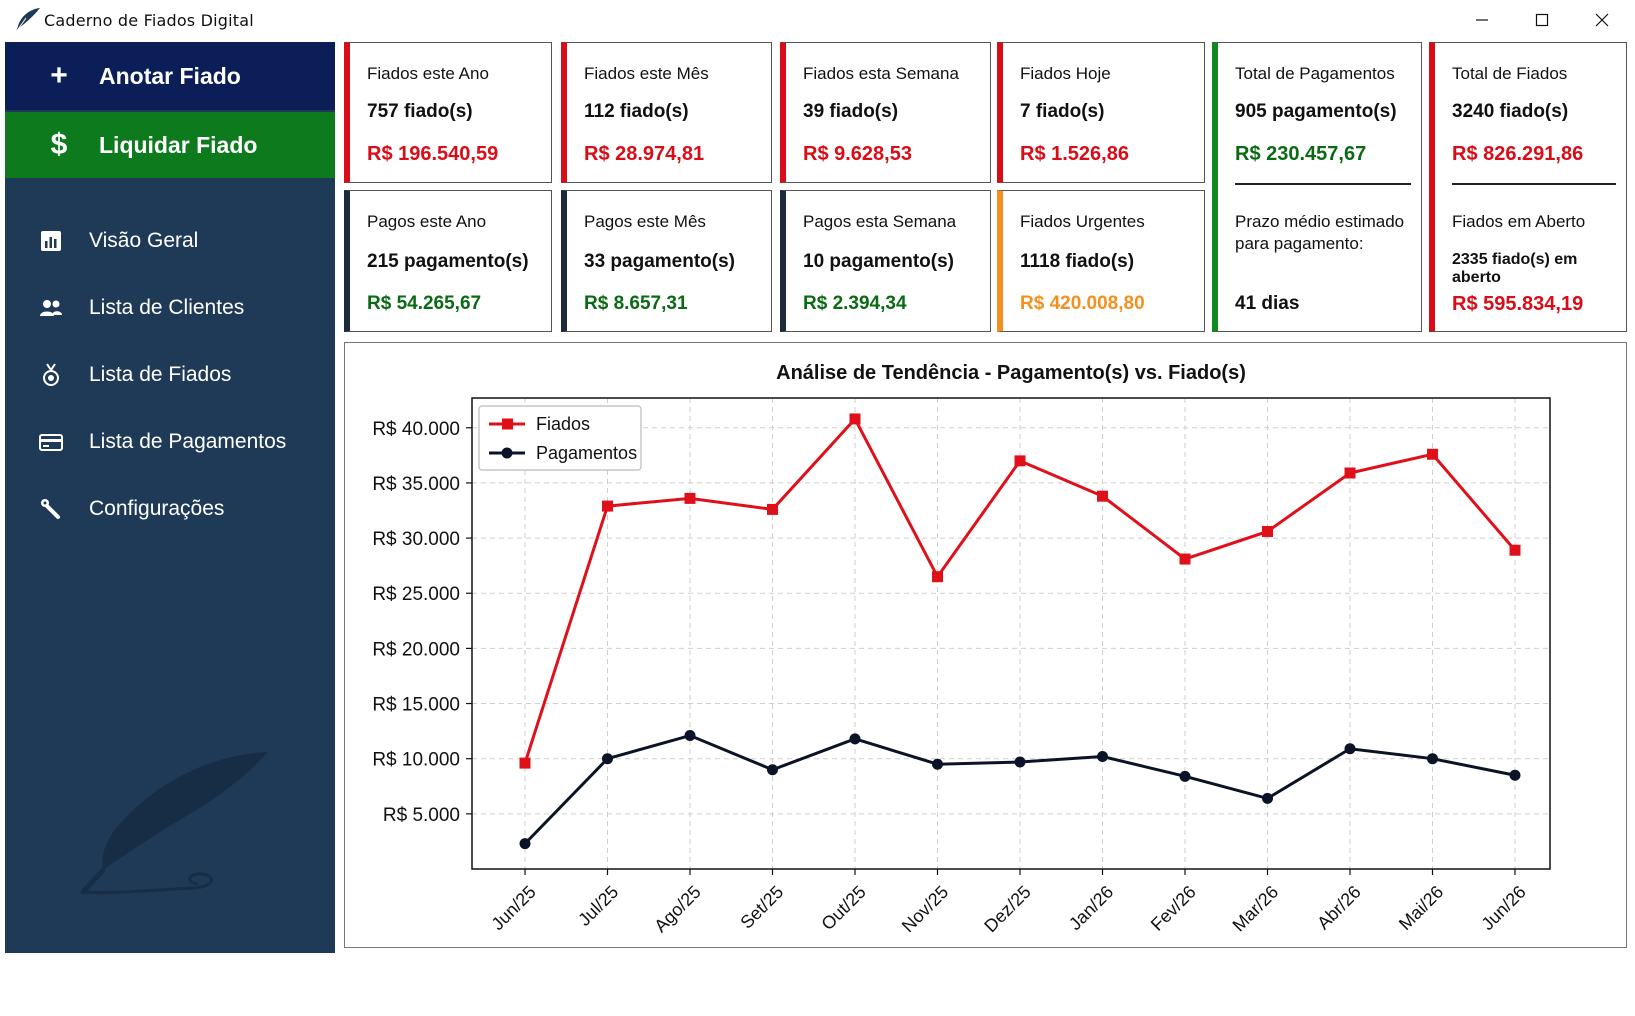 The height and width of the screenshot is (1016, 1635). I want to click on legend-label: Pagamentos, so click(586, 453).